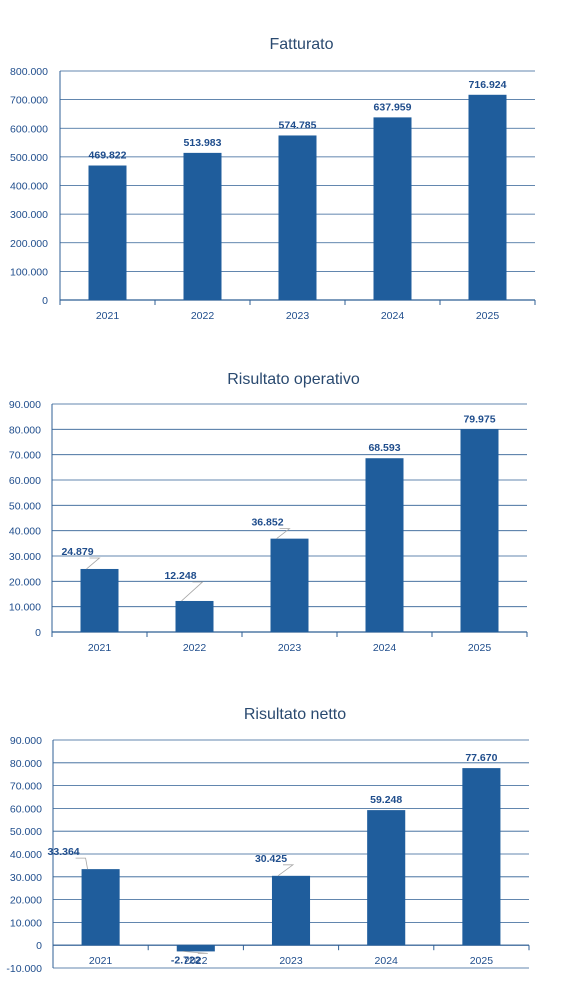 The image size is (579, 1006). Describe the element at coordinates (29, 72) in the screenshot. I see `y-tick-label: 800.000` at that location.